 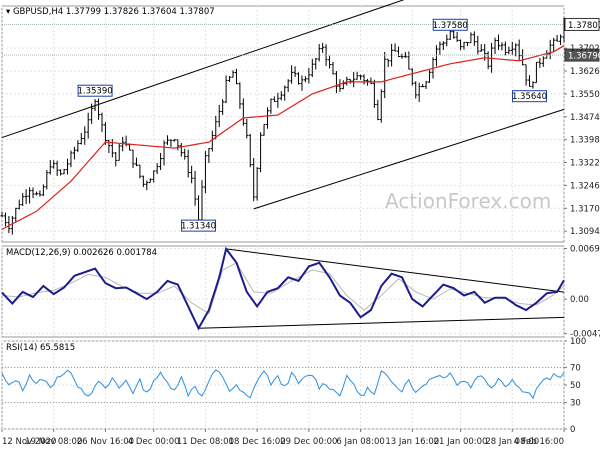 I want to click on x-tick-label: 19 Nov 08:00, so click(x=53, y=442).